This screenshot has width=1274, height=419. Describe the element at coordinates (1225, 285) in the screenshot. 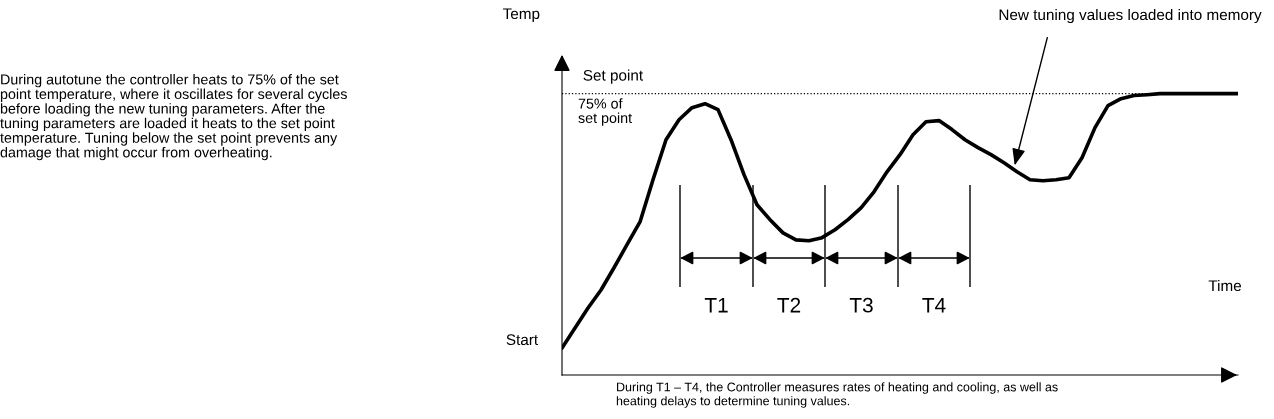

I see `x-axis-title: Time` at that location.